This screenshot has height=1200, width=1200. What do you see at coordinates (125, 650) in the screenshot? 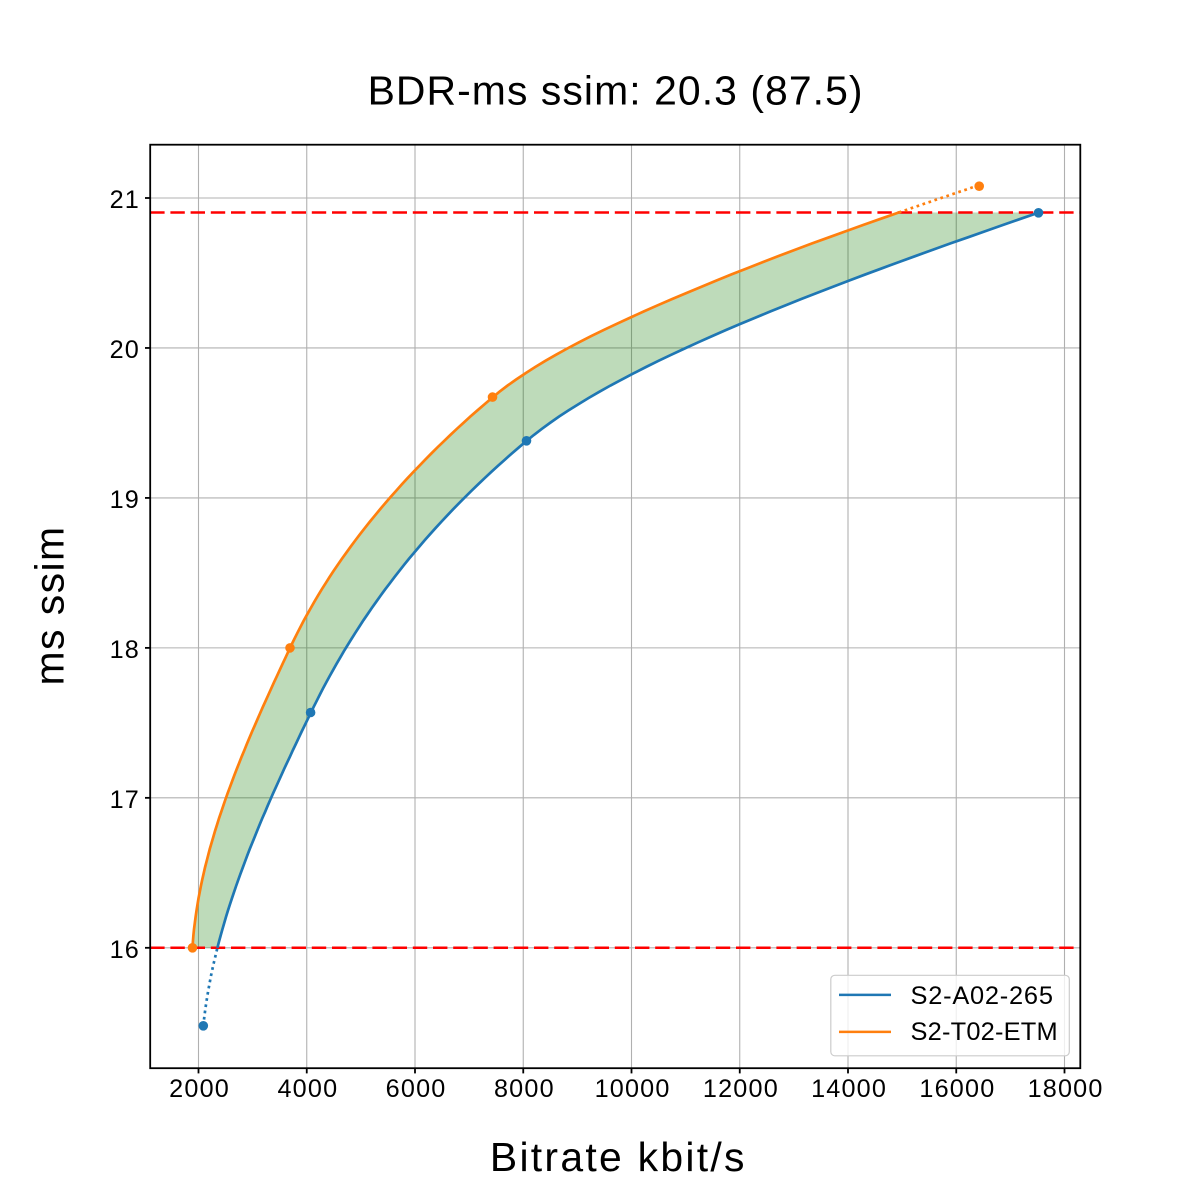
I see `svg-text: 18` at bounding box center [125, 650].